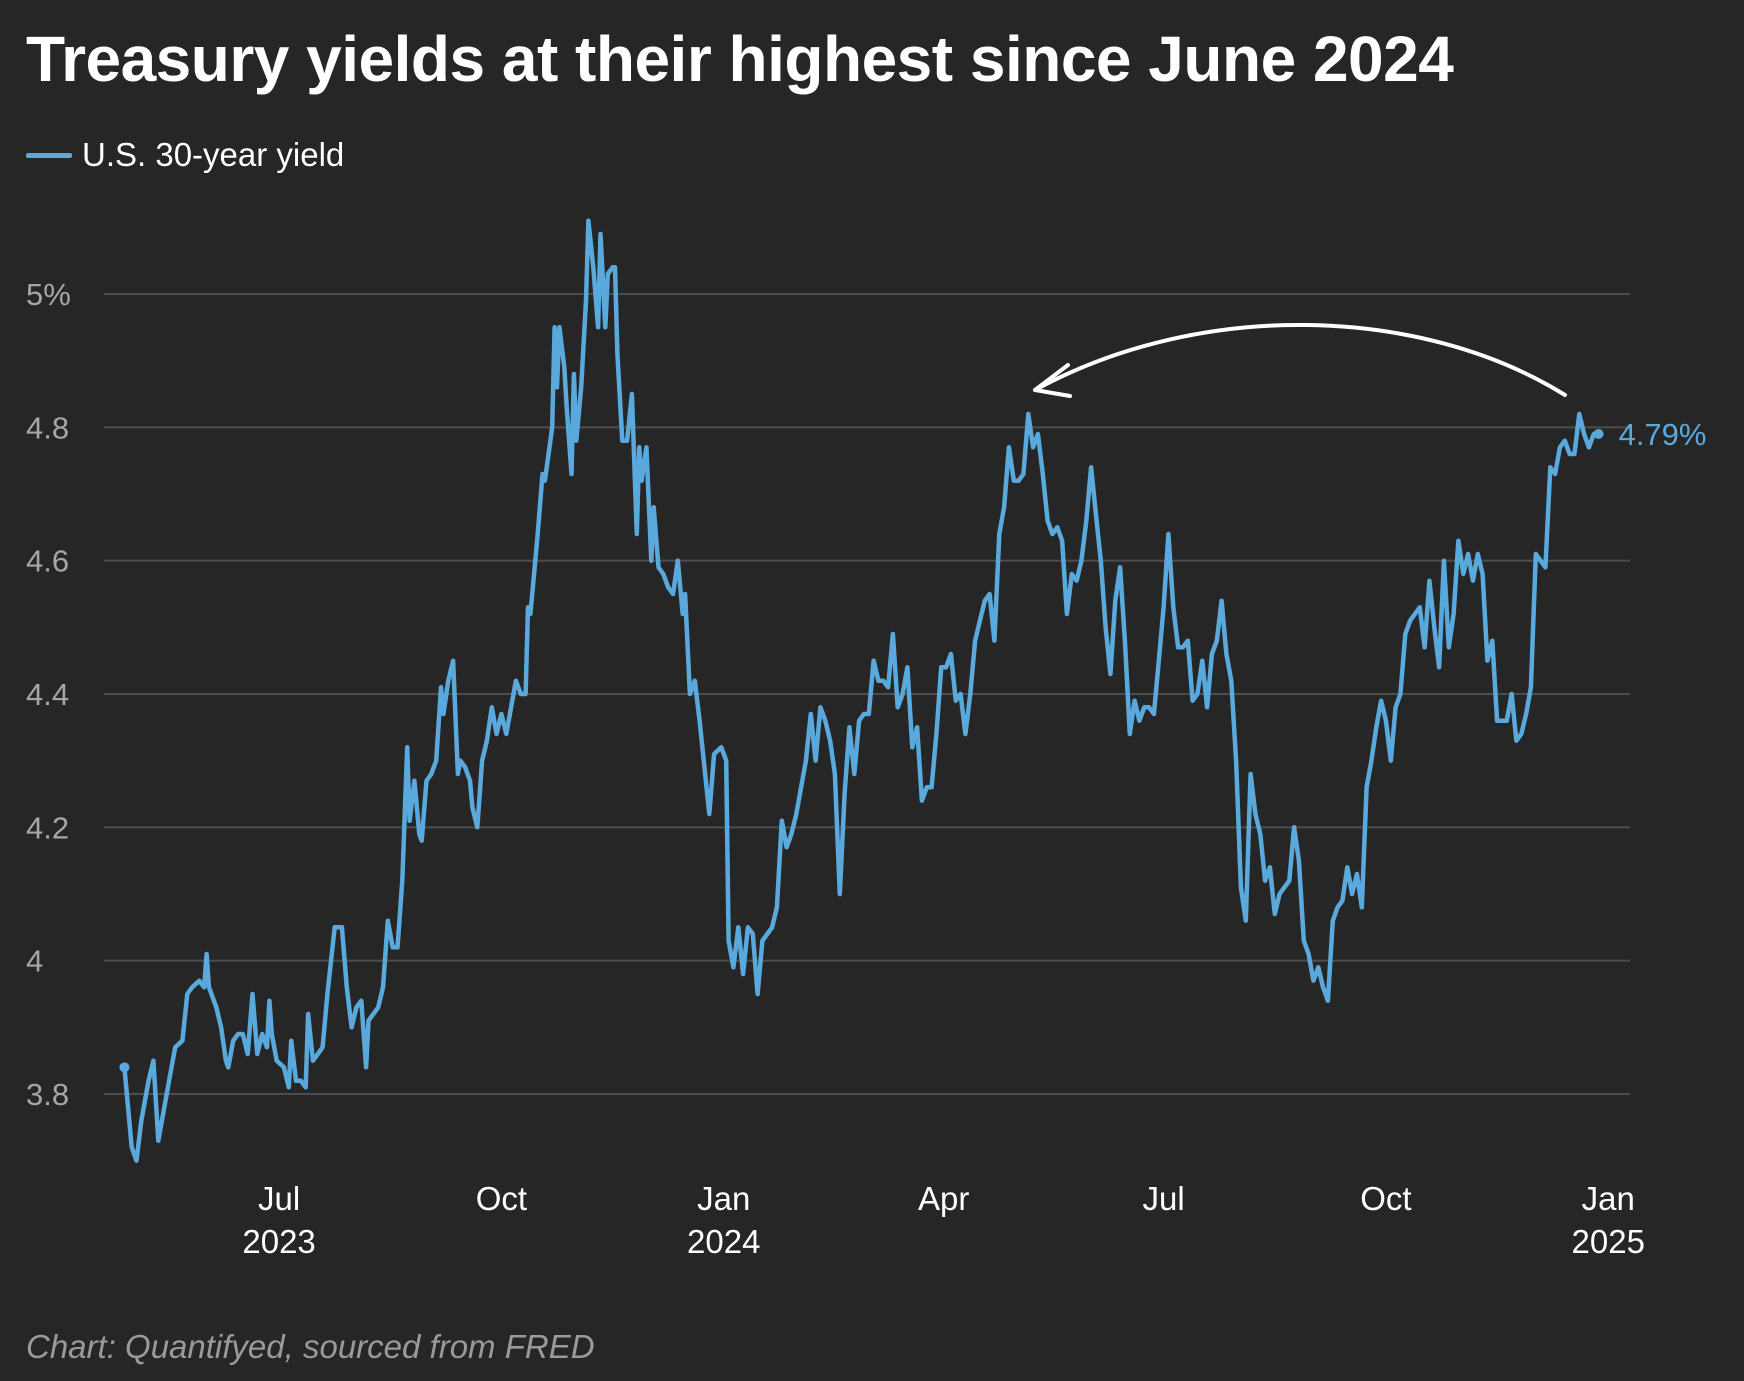  What do you see at coordinates (943, 1198) in the screenshot?
I see `x-tick-label: Apr` at bounding box center [943, 1198].